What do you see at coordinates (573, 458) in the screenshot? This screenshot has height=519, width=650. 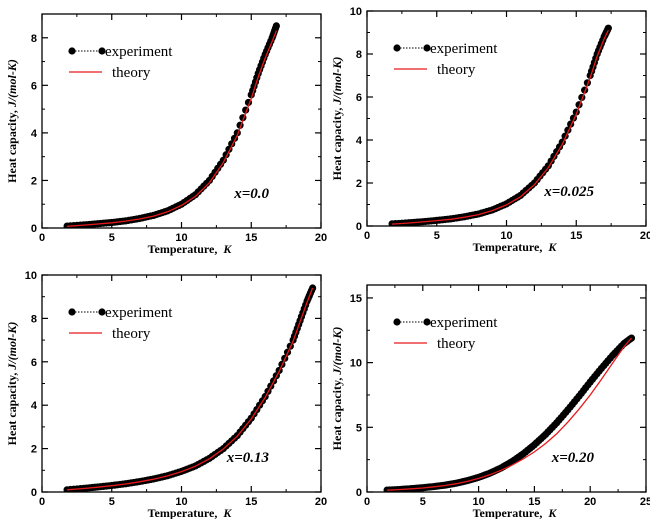 I see `composition-label: x=0.20` at bounding box center [573, 458].